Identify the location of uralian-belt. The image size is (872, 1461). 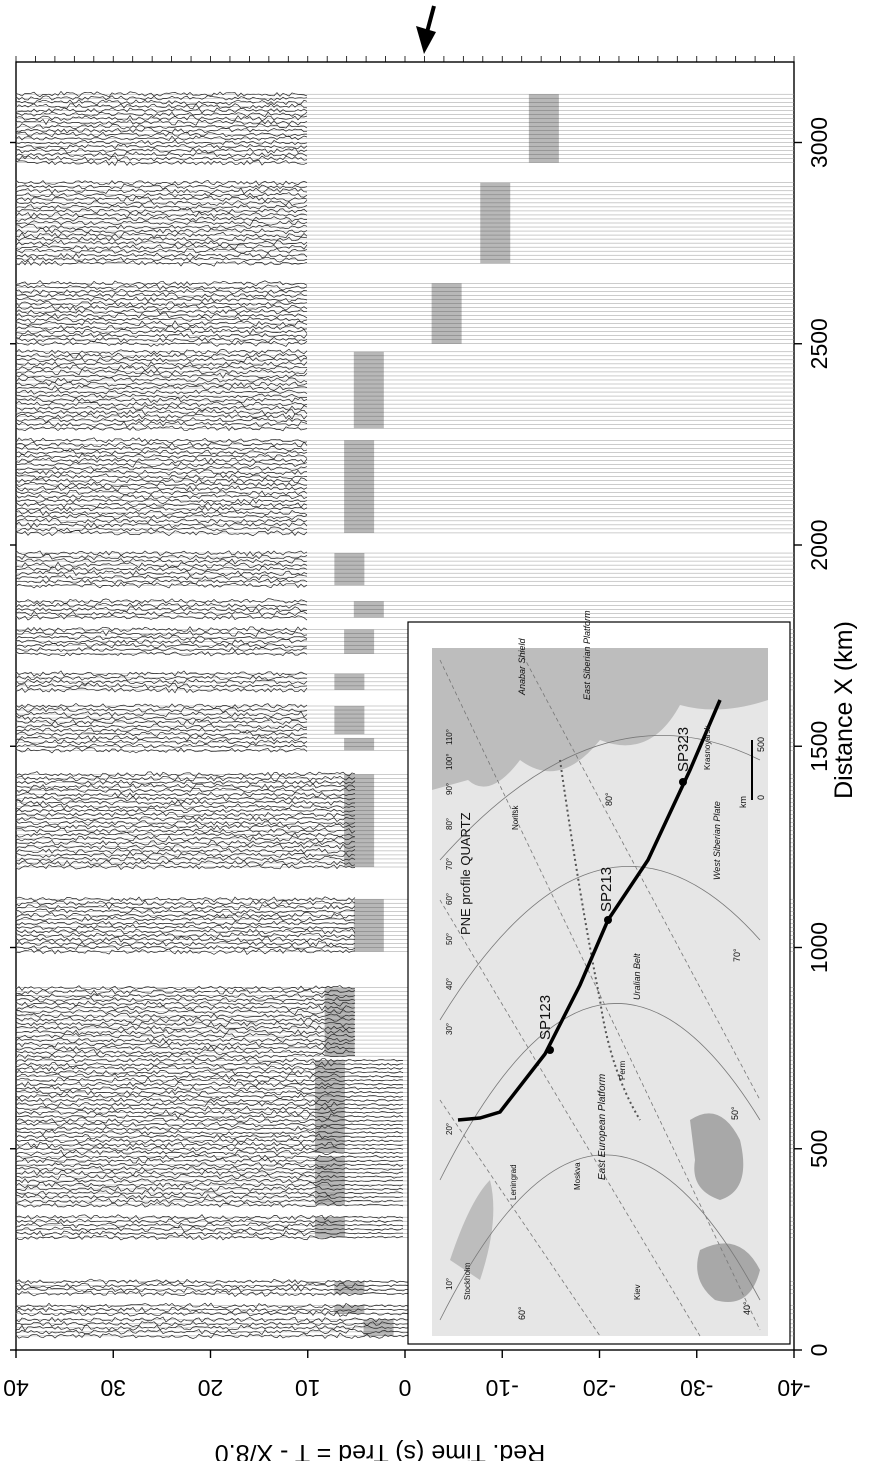
(600, 940).